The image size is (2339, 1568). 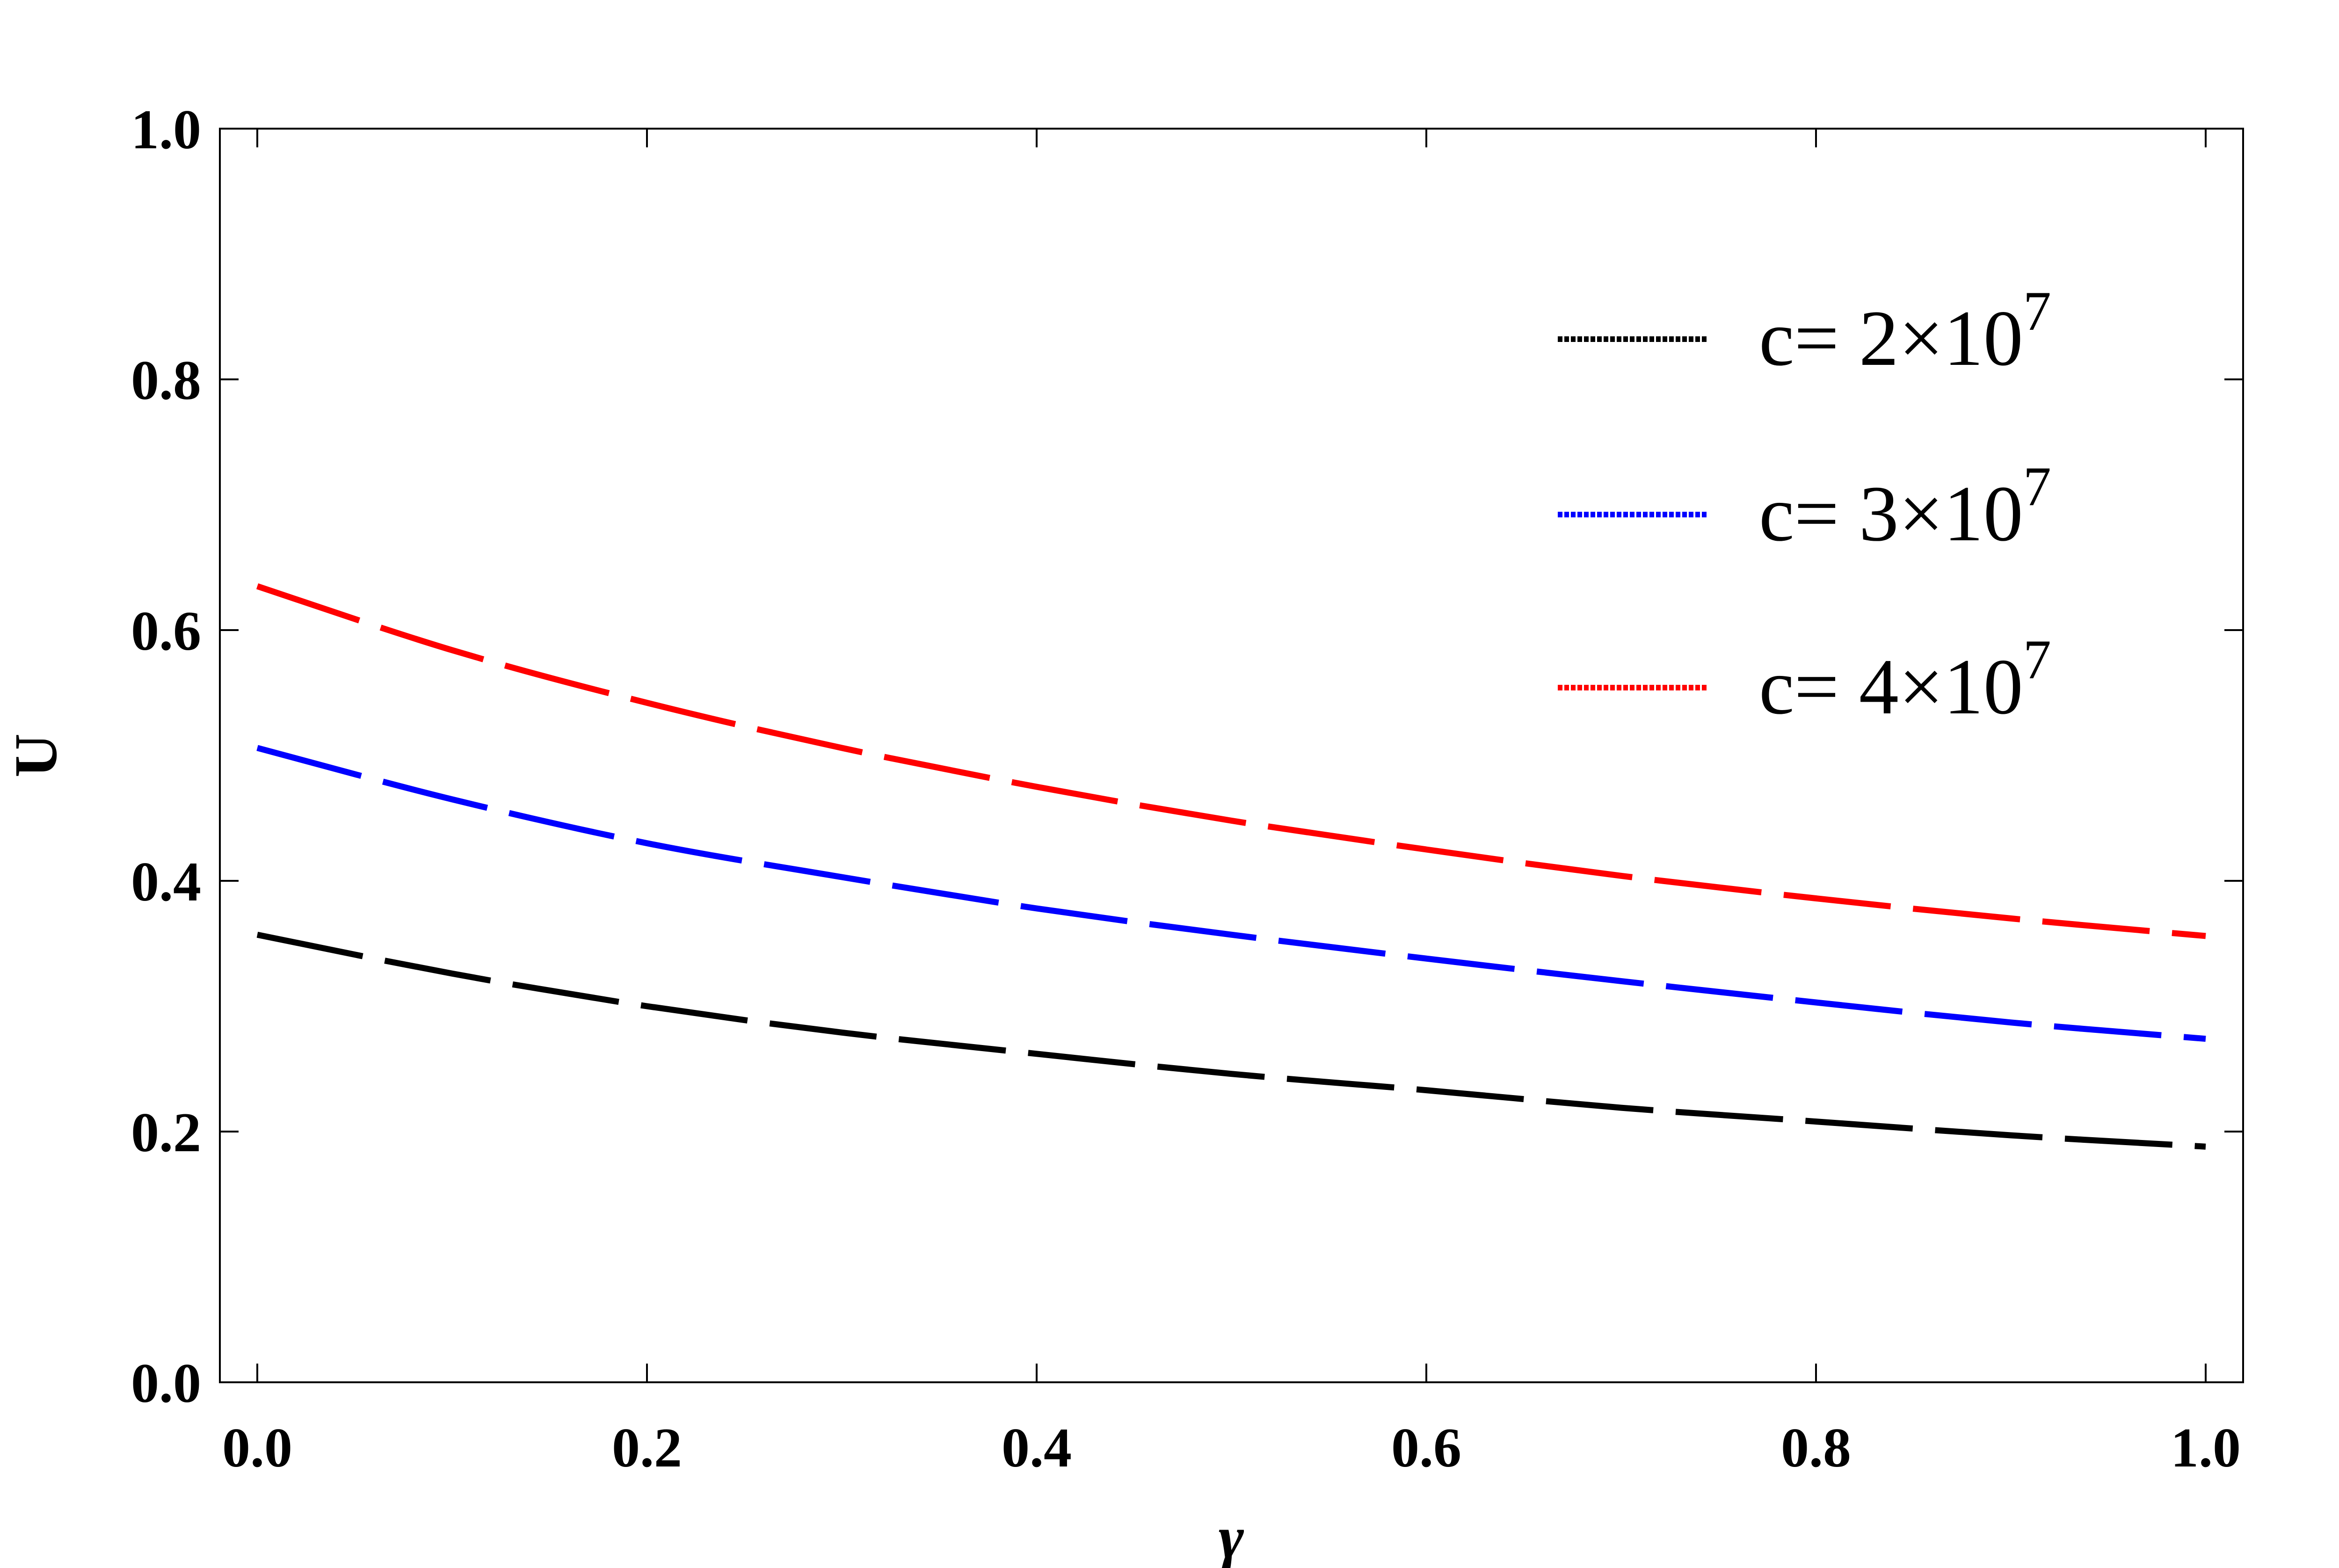 I want to click on x-tick-label: 0.8, so click(x=1816, y=1448).